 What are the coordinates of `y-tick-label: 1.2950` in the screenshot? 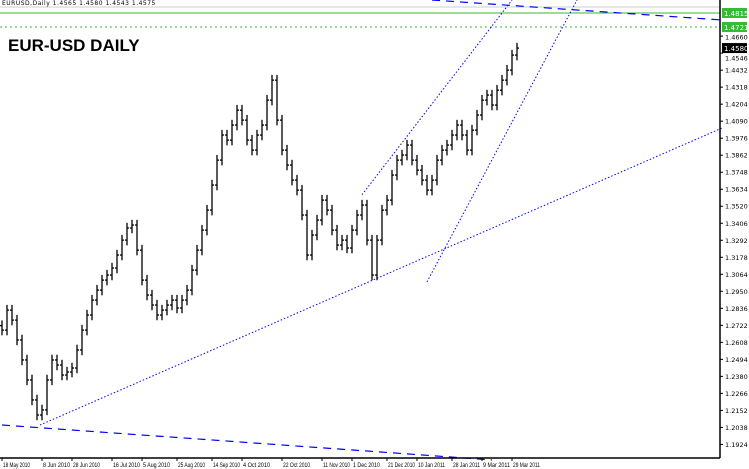 It's located at (736, 292).